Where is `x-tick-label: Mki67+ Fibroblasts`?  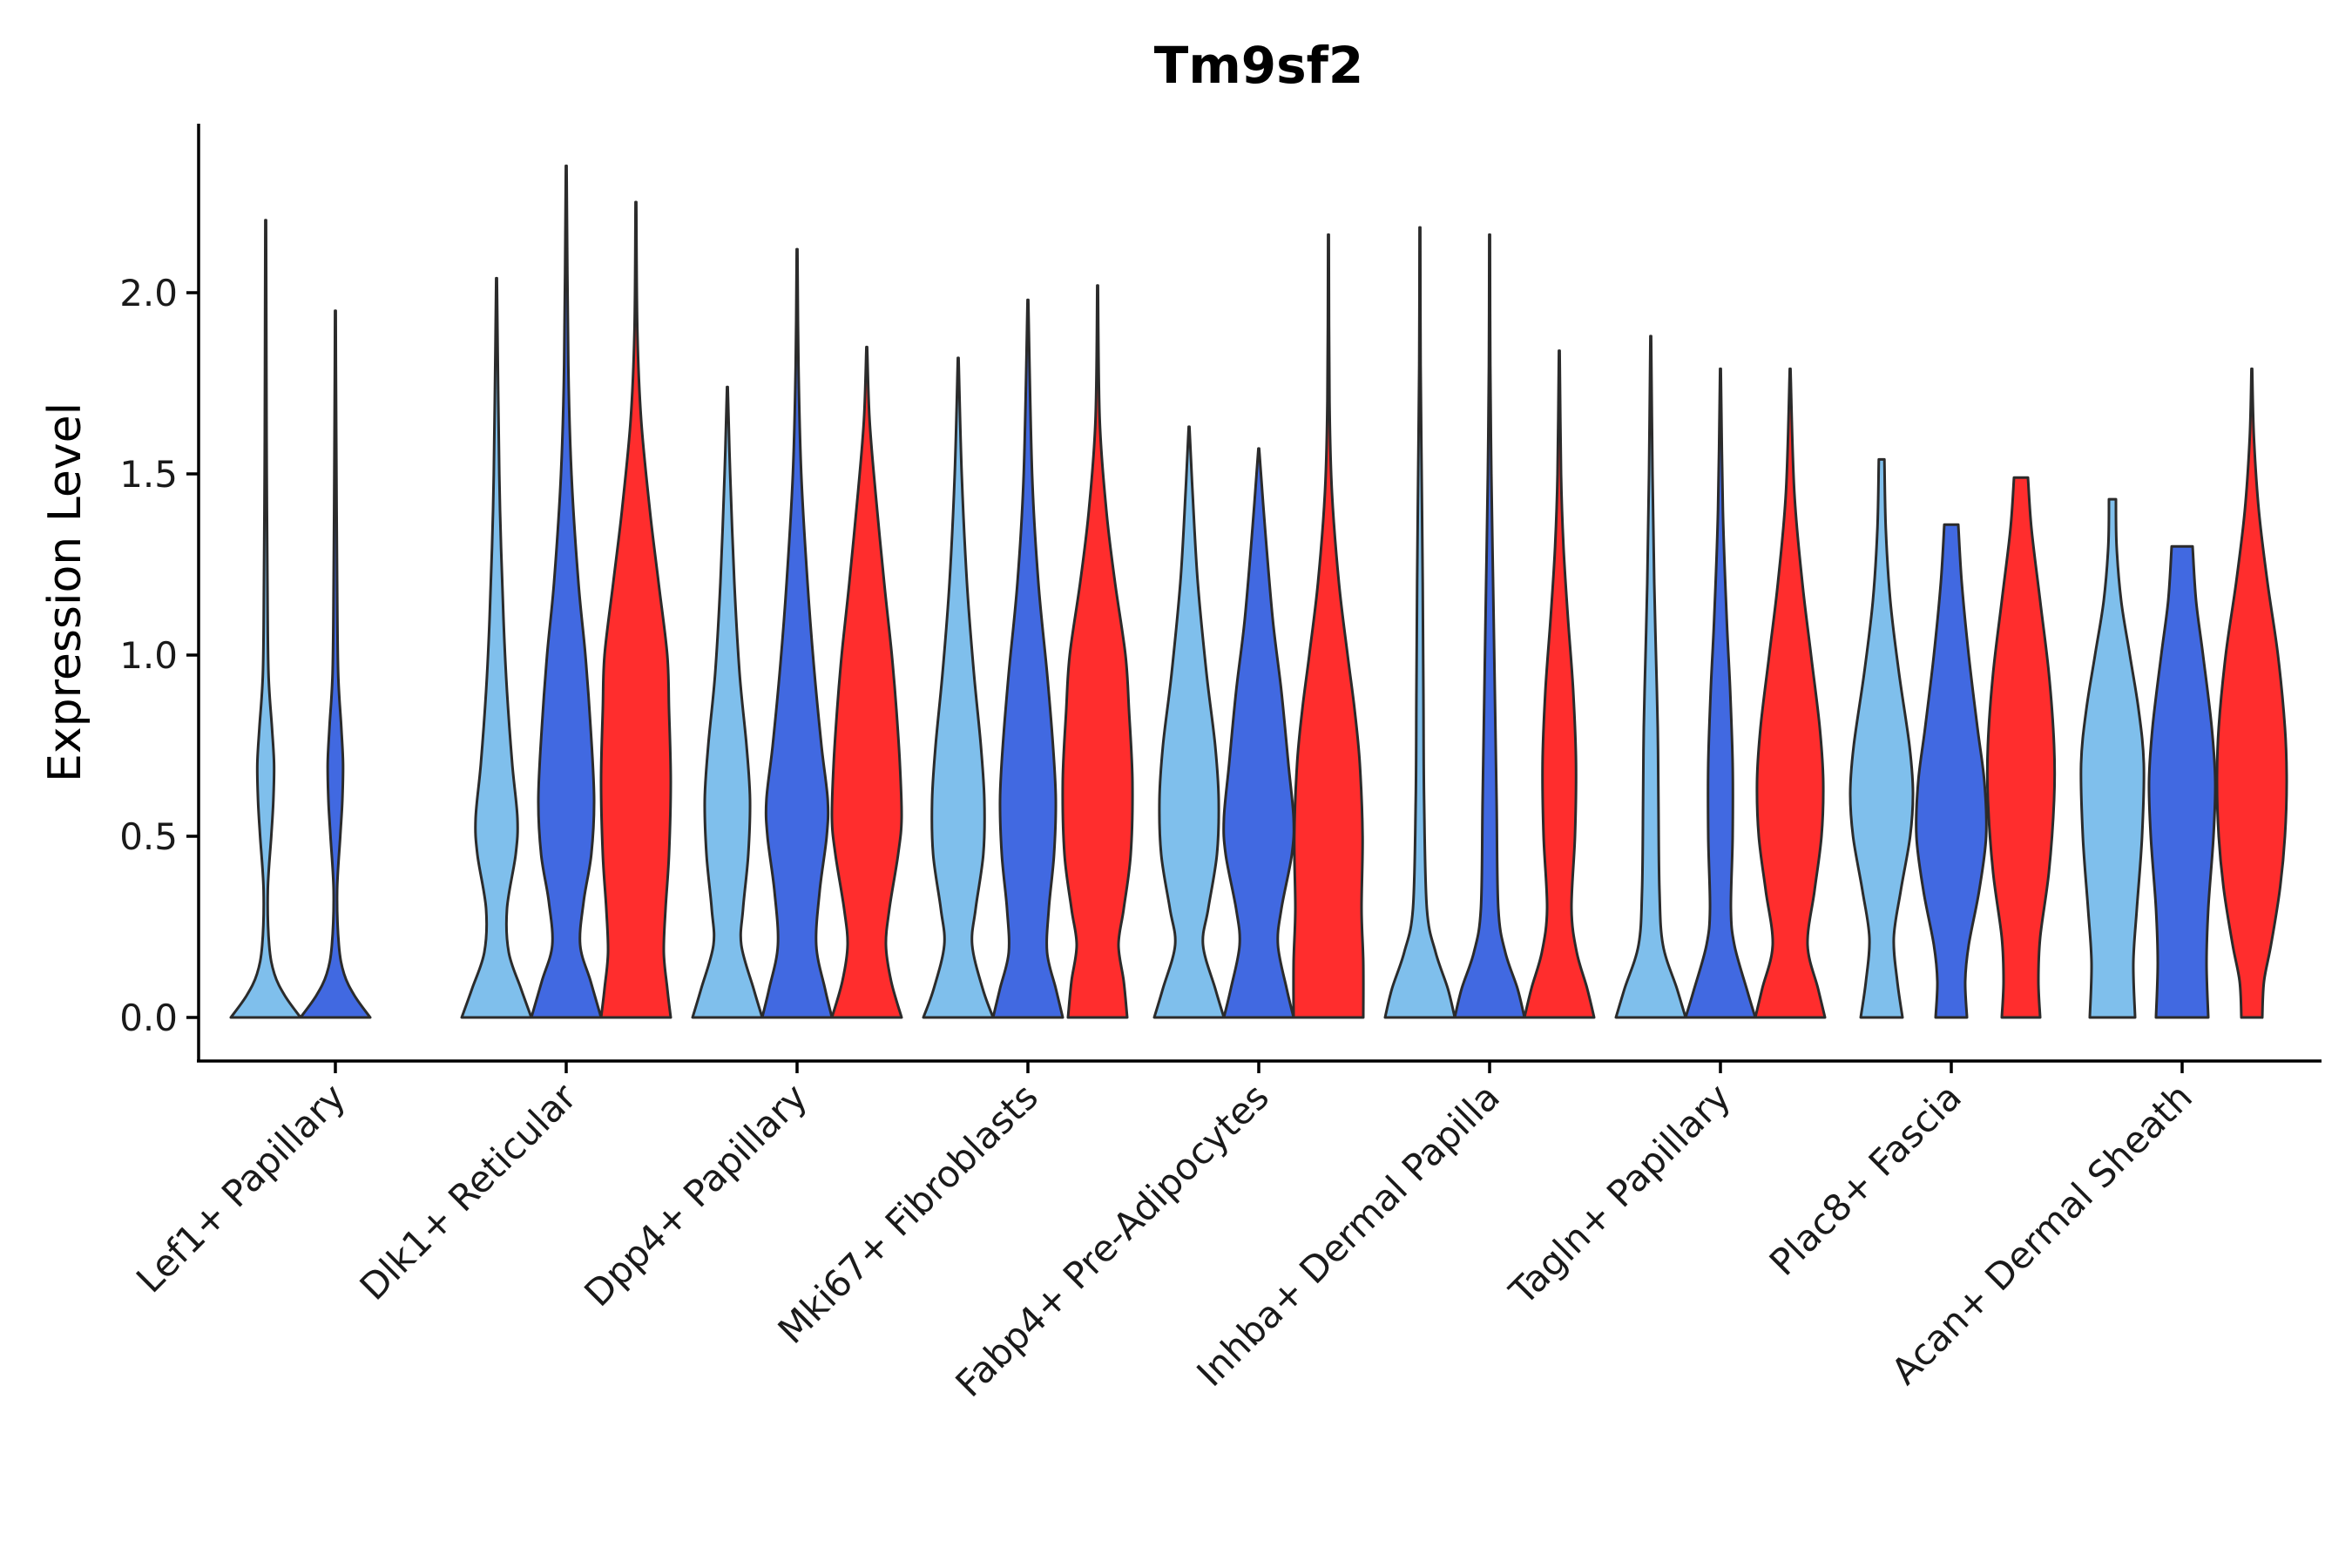
x-tick-label: Mki67+ Fibroblasts is located at coordinates (908, 1213).